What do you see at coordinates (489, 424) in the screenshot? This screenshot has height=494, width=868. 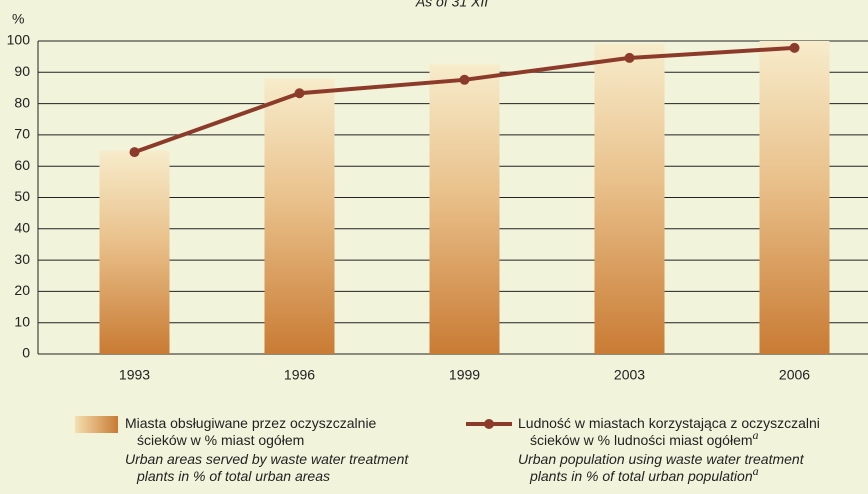 I see `legend-marker` at bounding box center [489, 424].